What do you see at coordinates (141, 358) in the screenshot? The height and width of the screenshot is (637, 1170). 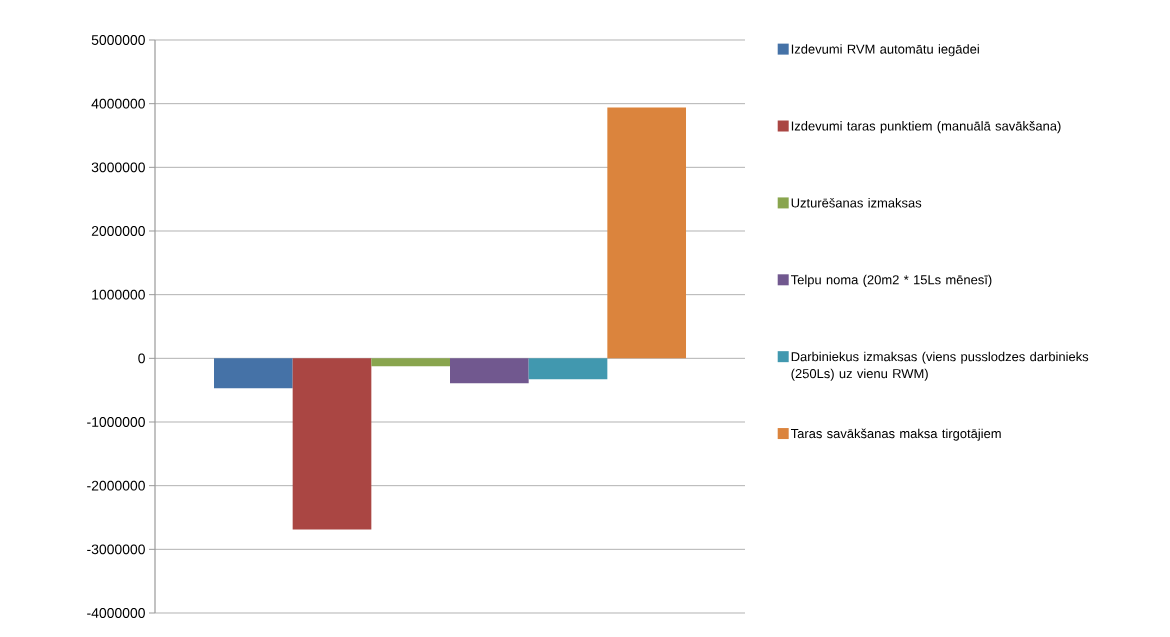 I see `y-tick-label: 0` at bounding box center [141, 358].